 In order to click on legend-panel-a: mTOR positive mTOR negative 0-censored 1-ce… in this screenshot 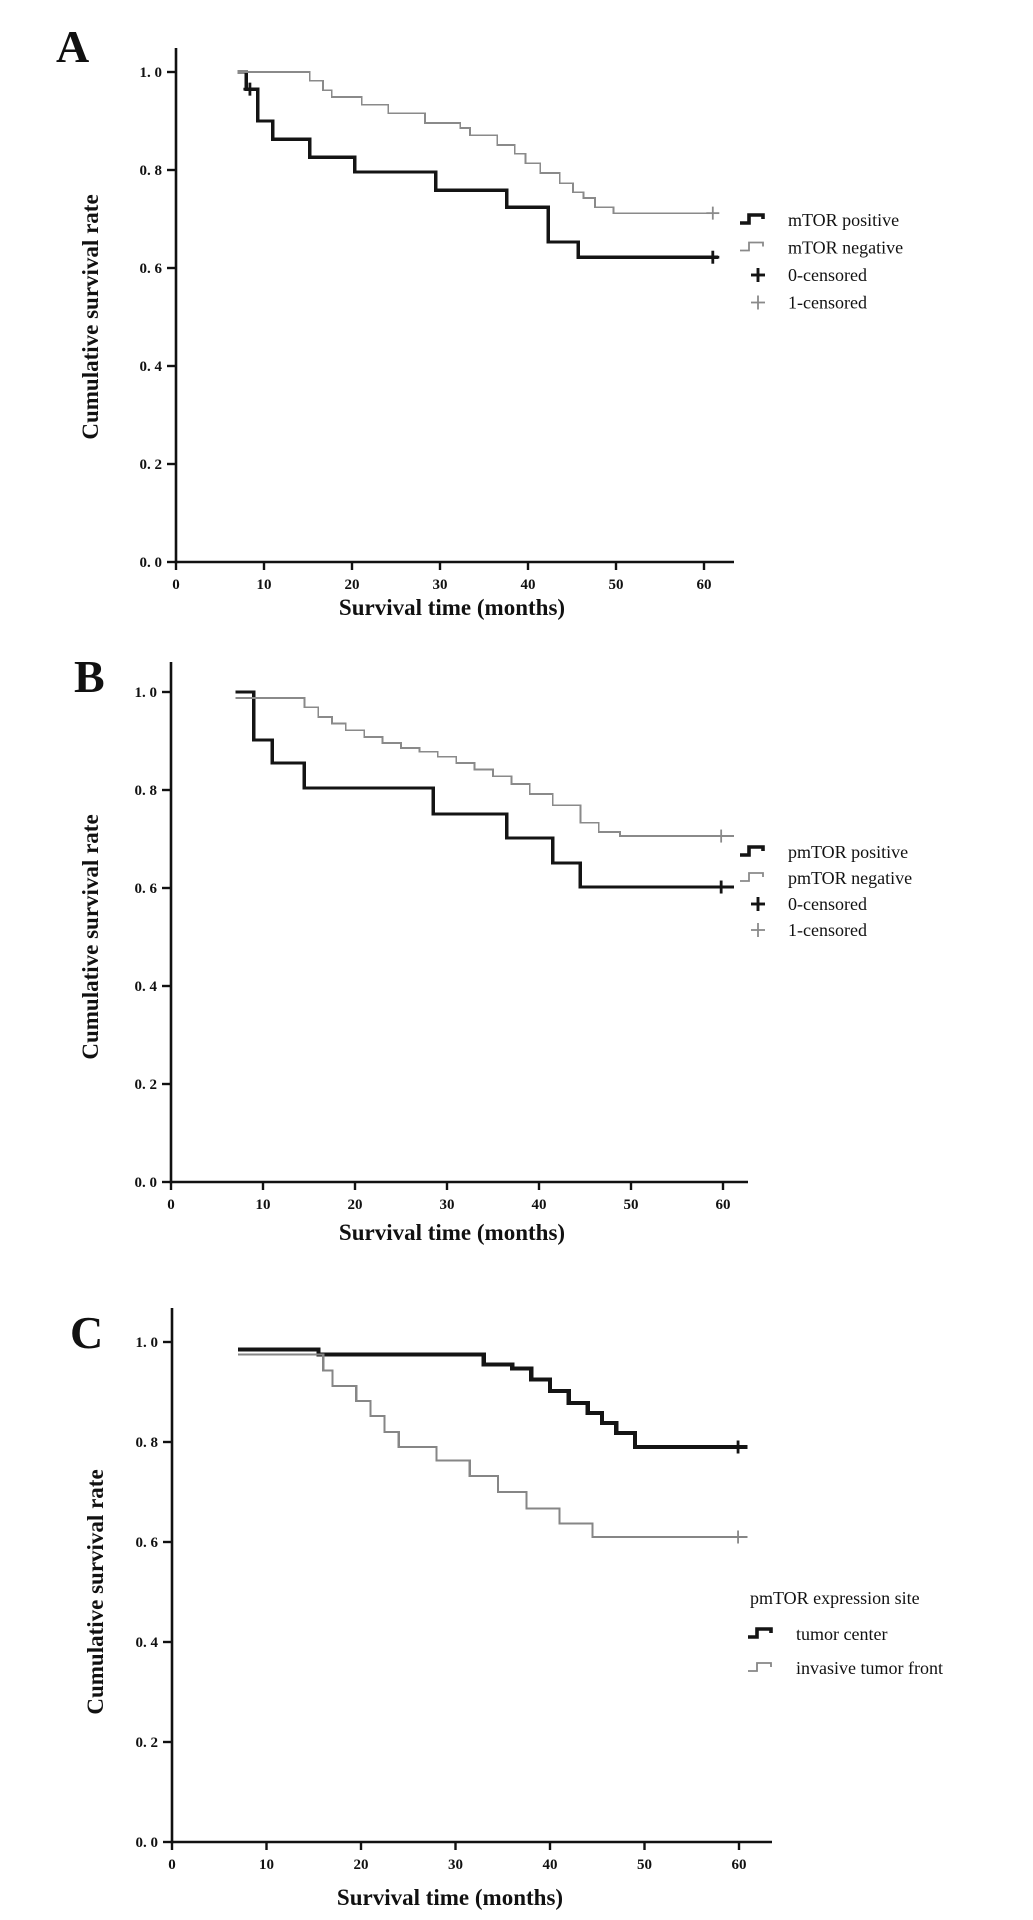, I will do `click(821, 261)`.